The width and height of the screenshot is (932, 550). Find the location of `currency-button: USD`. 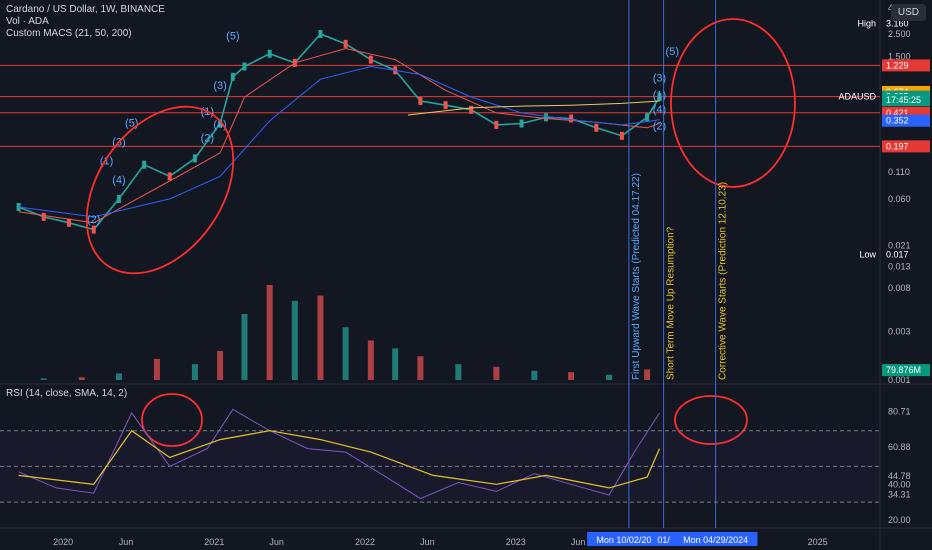

currency-button: USD is located at coordinates (908, 12).